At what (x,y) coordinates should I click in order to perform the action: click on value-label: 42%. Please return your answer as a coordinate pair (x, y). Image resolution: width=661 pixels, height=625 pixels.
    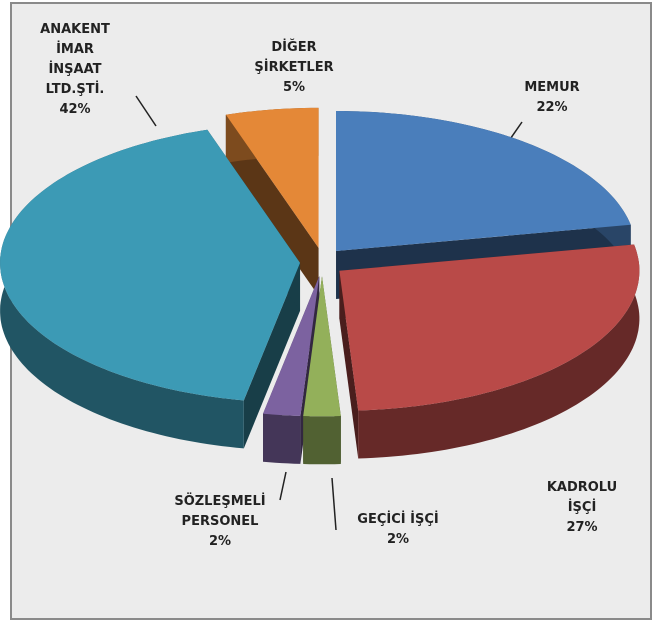
    Looking at the image, I should click on (75, 109).